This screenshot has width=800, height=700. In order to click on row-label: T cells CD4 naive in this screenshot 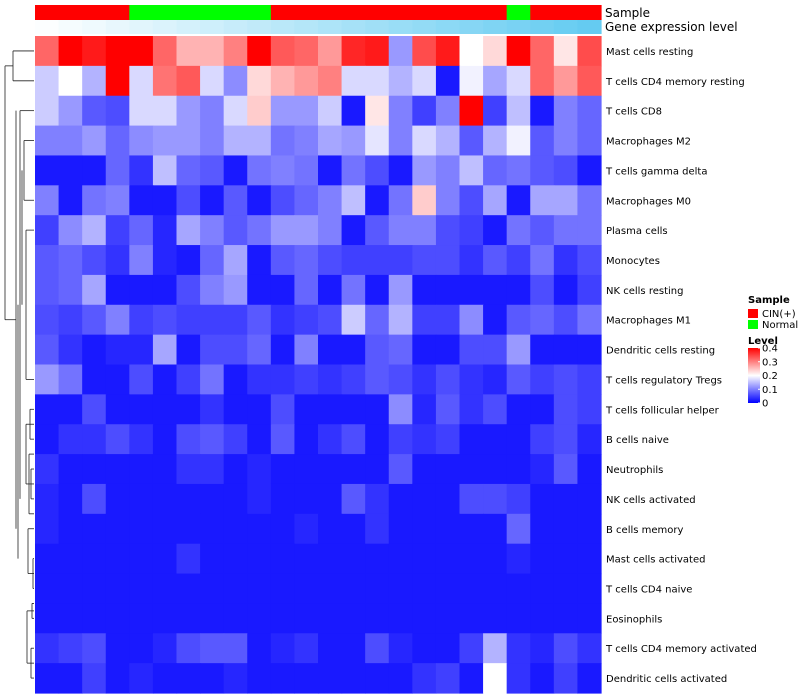, I will do `click(648, 589)`.